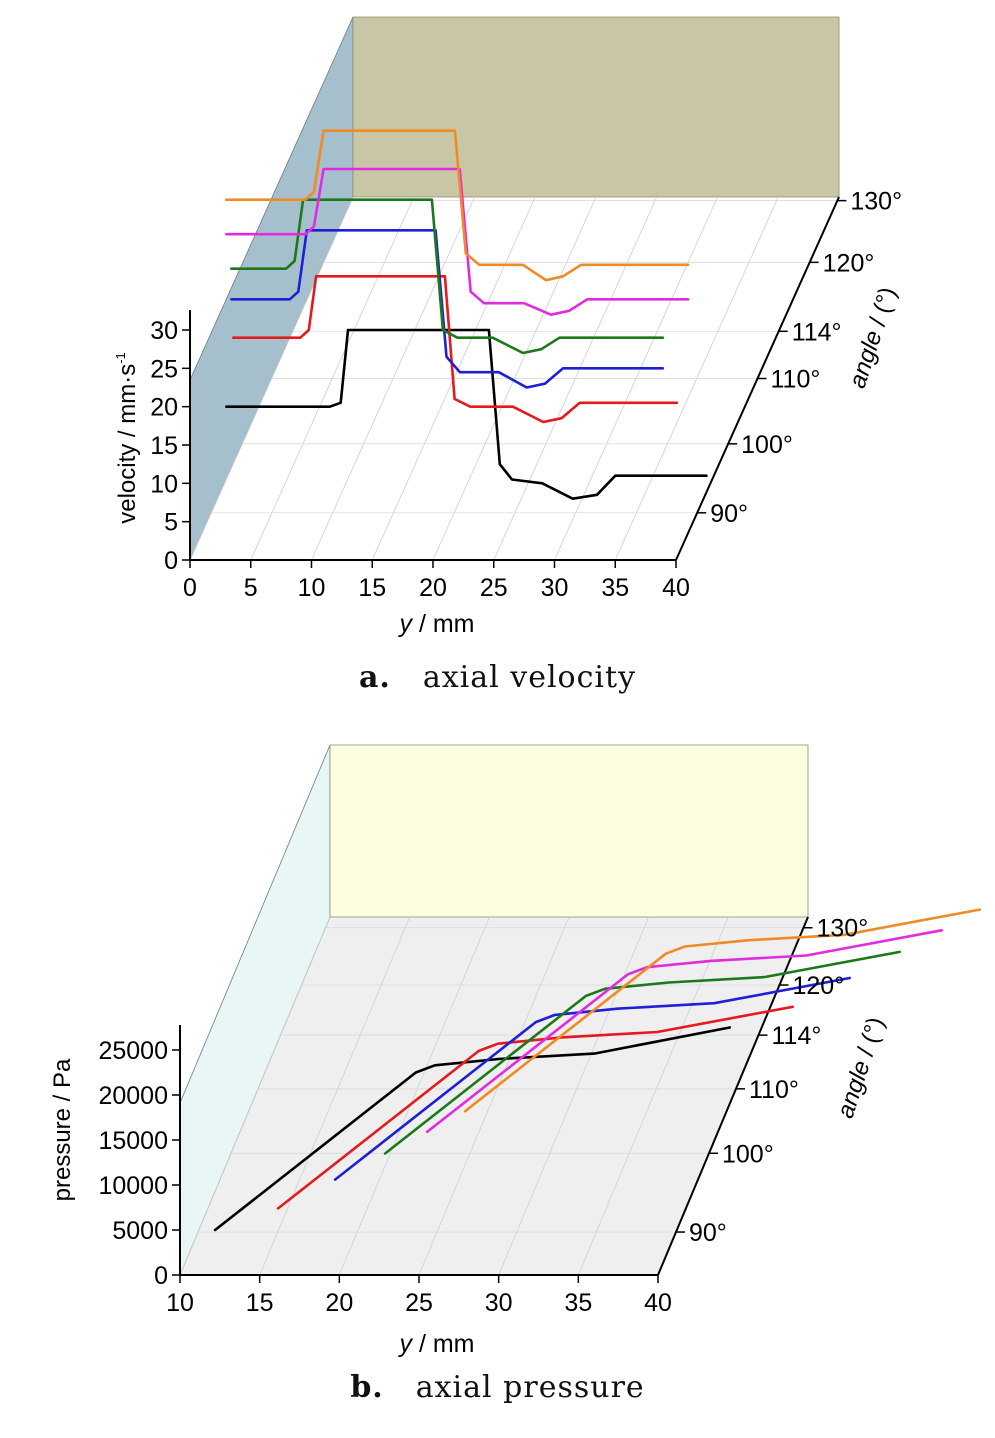 The width and height of the screenshot is (995, 1438). Describe the element at coordinates (436, 1344) in the screenshot. I see `x-axis-label-b: y / mm` at that location.